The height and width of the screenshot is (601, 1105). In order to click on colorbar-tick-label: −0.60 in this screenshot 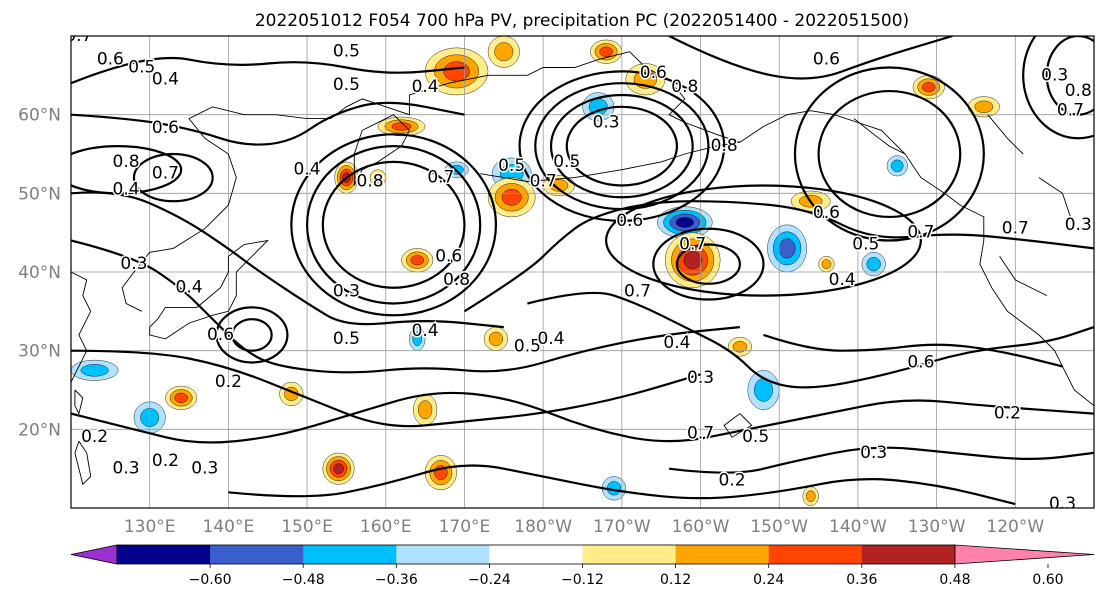, I will do `click(210, 580)`.